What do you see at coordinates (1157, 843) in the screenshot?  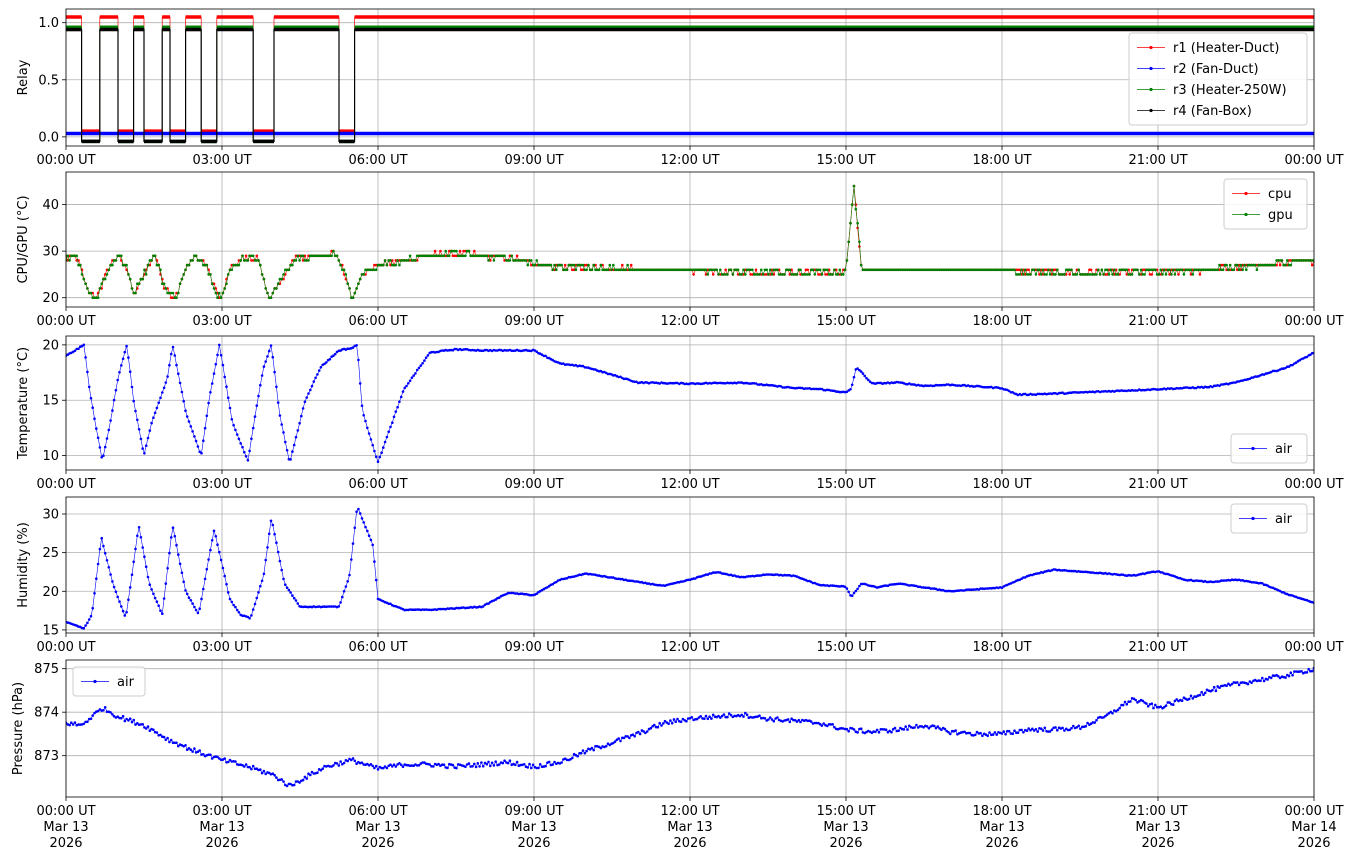 I see `x-tick-year: 2026` at bounding box center [1157, 843].